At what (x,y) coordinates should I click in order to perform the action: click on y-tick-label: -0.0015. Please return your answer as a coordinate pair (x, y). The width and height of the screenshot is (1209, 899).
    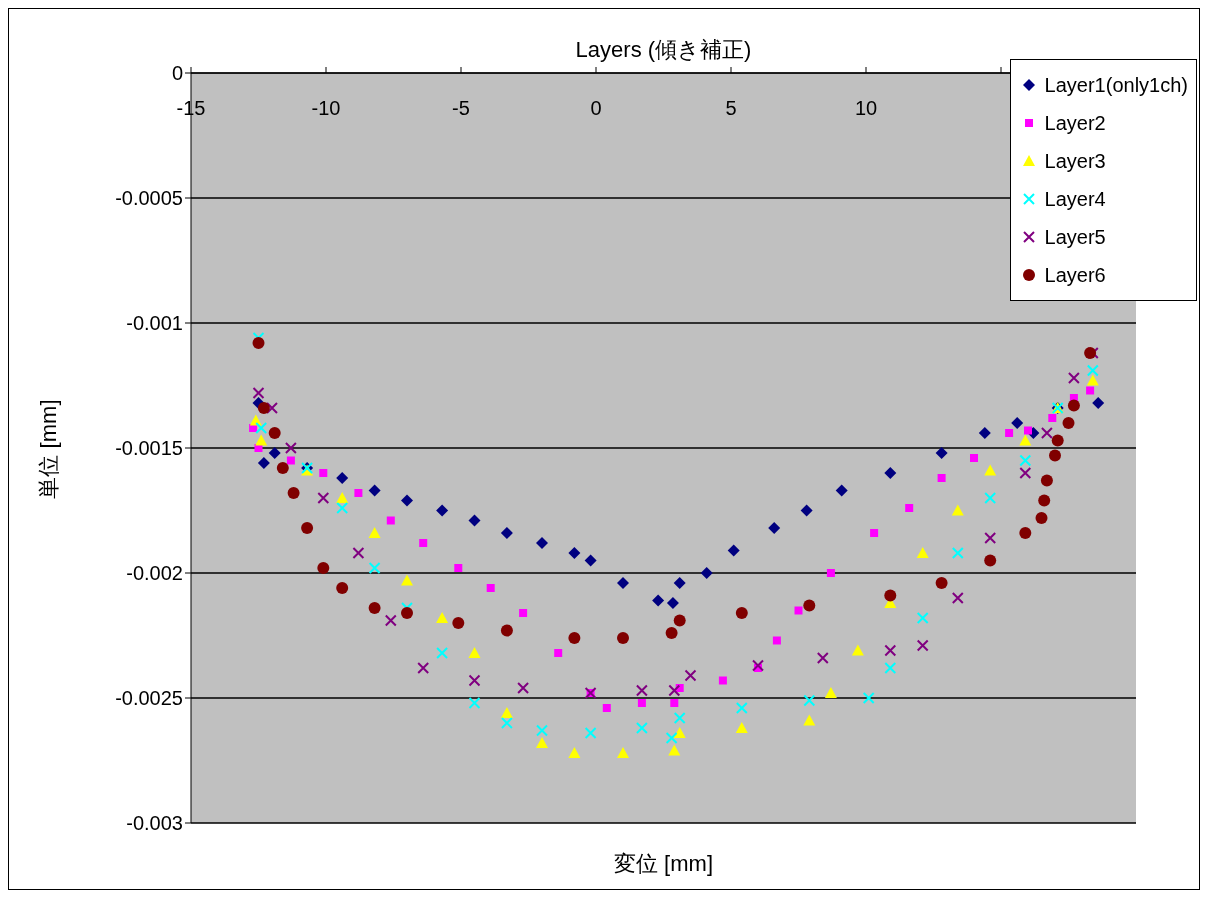
    Looking at the image, I should click on (149, 448).